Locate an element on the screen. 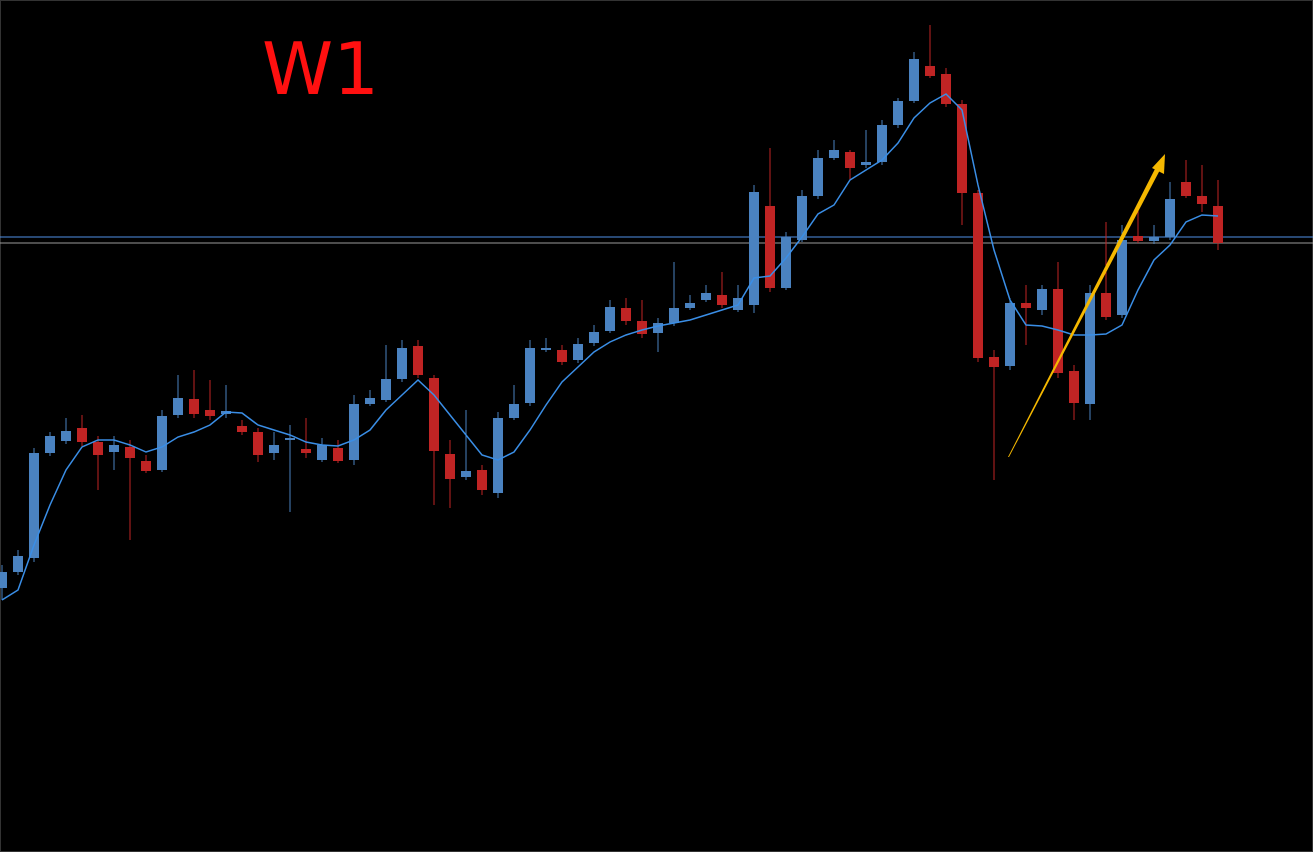 The image size is (1313, 852). trend-arrow is located at coordinates (1086, 305).